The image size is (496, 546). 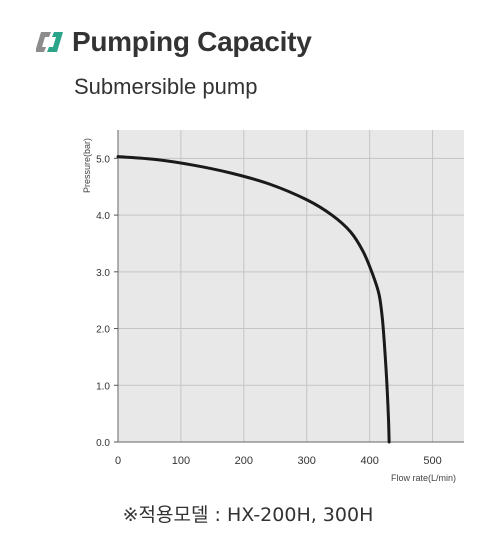 What do you see at coordinates (181, 461) in the screenshot?
I see `x-tick-label: 100` at bounding box center [181, 461].